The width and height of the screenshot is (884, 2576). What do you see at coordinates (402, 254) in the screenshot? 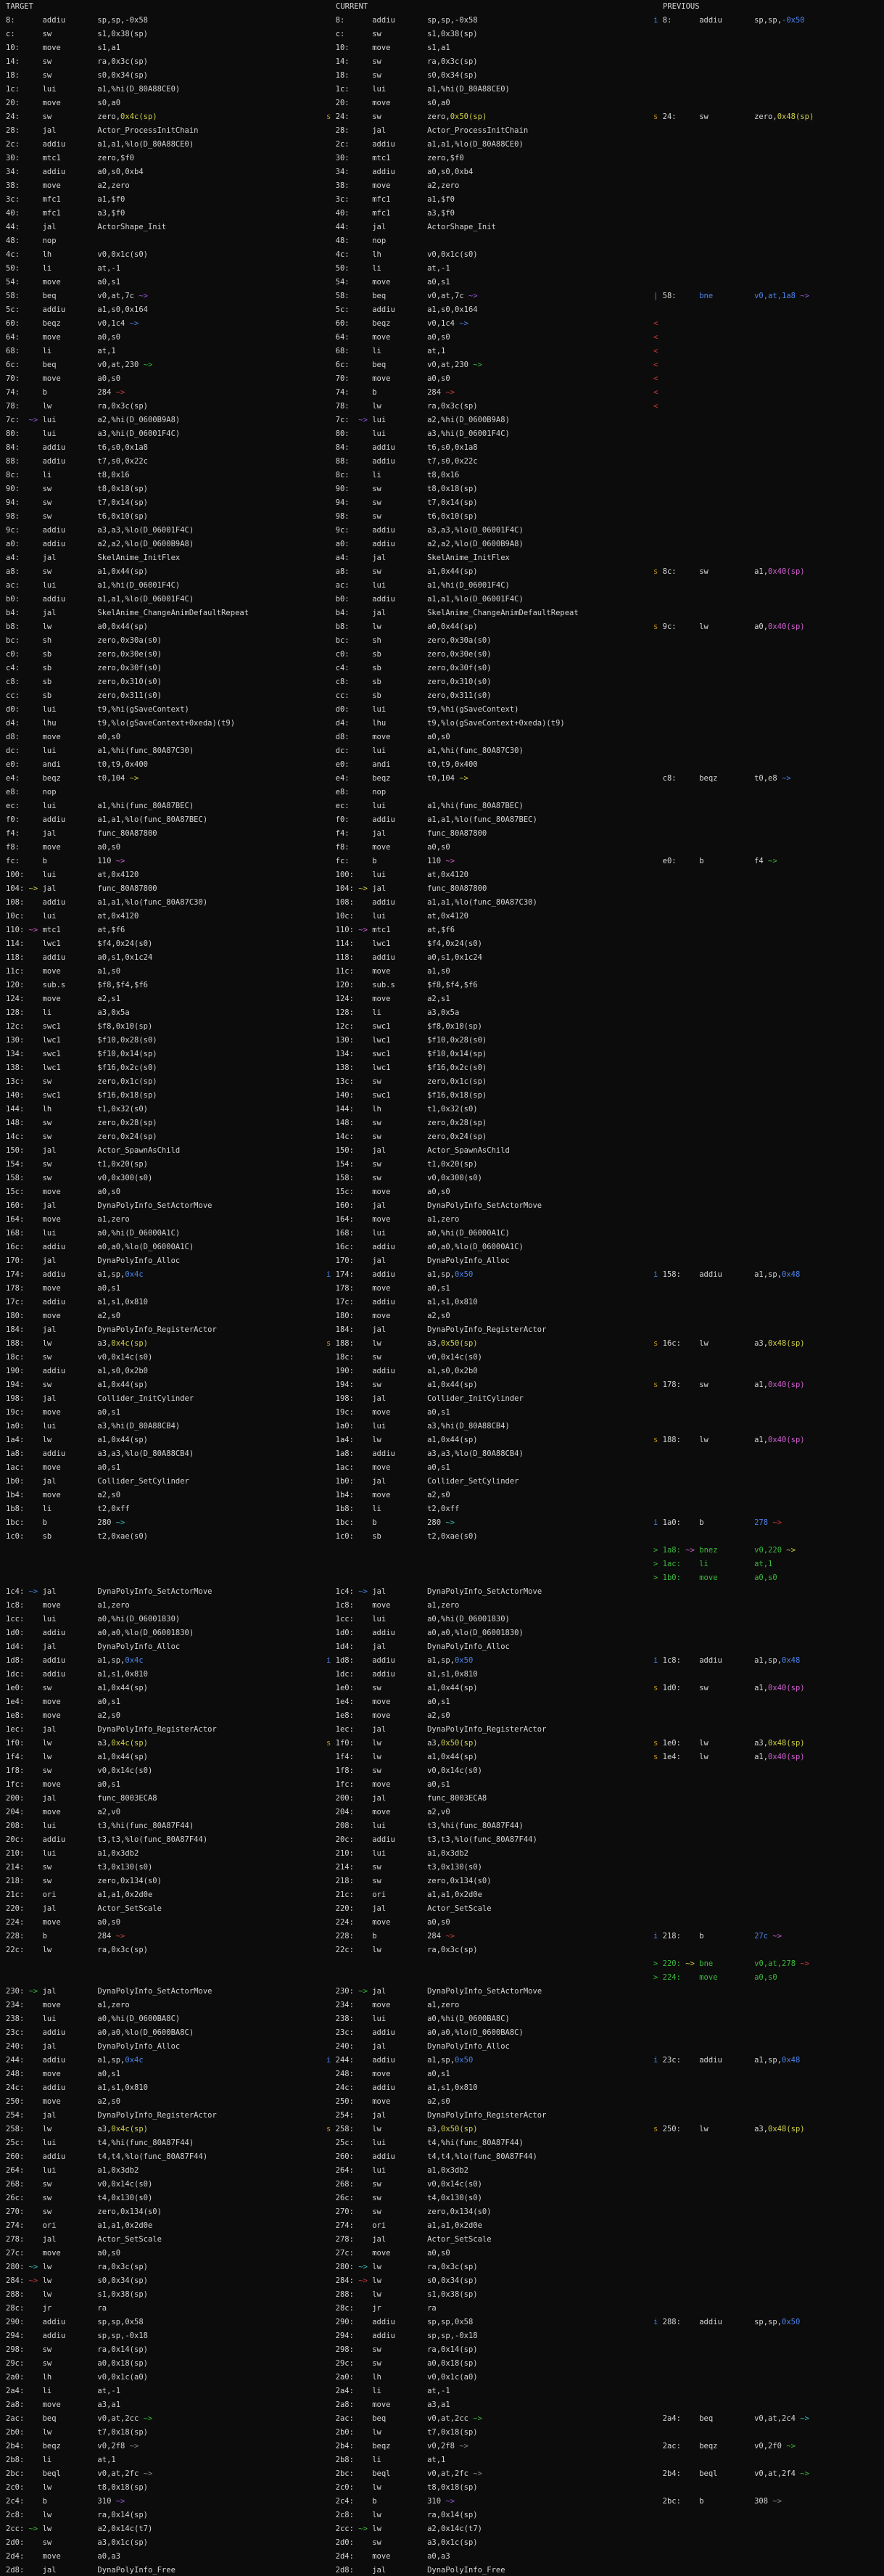
I see `current-cell: 4c: lh v0,0x1c(s0)` at bounding box center [402, 254].